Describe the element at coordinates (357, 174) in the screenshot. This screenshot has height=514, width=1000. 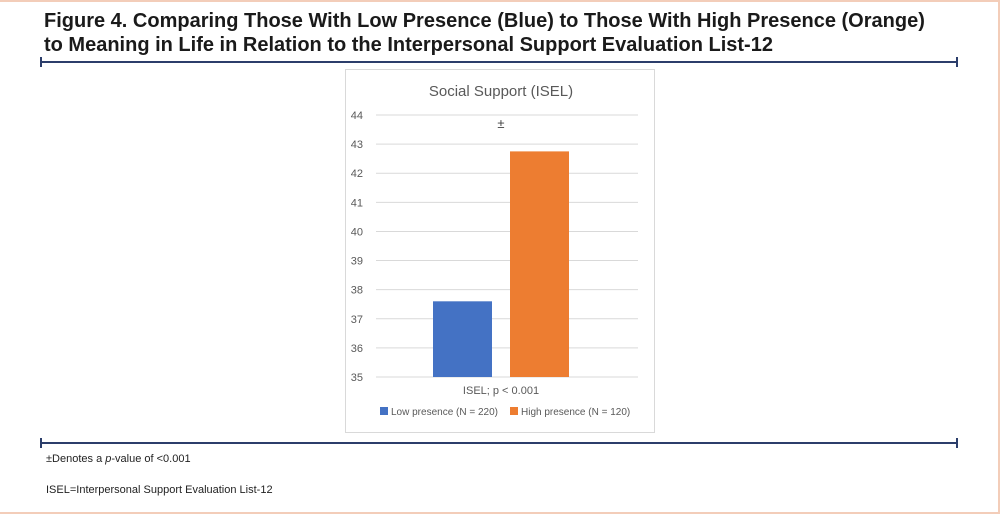
I see `y-tick-label: 42` at that location.